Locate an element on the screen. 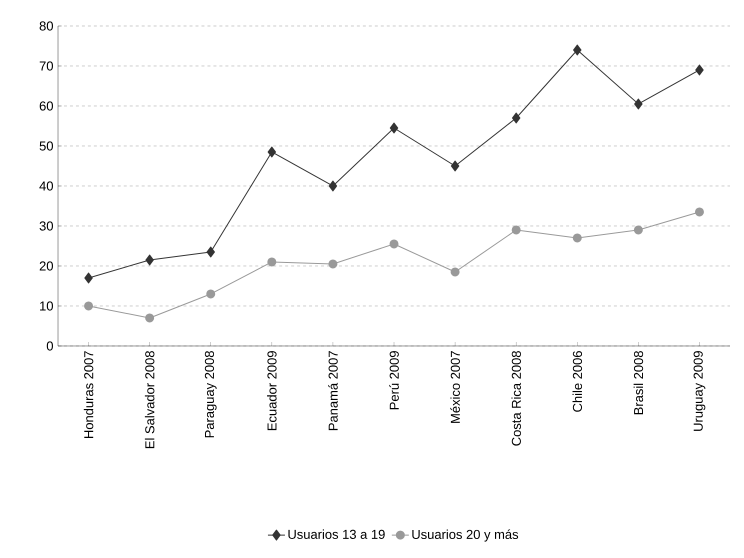 The width and height of the screenshot is (744, 558). y-tick-label: 50 is located at coordinates (46, 146).